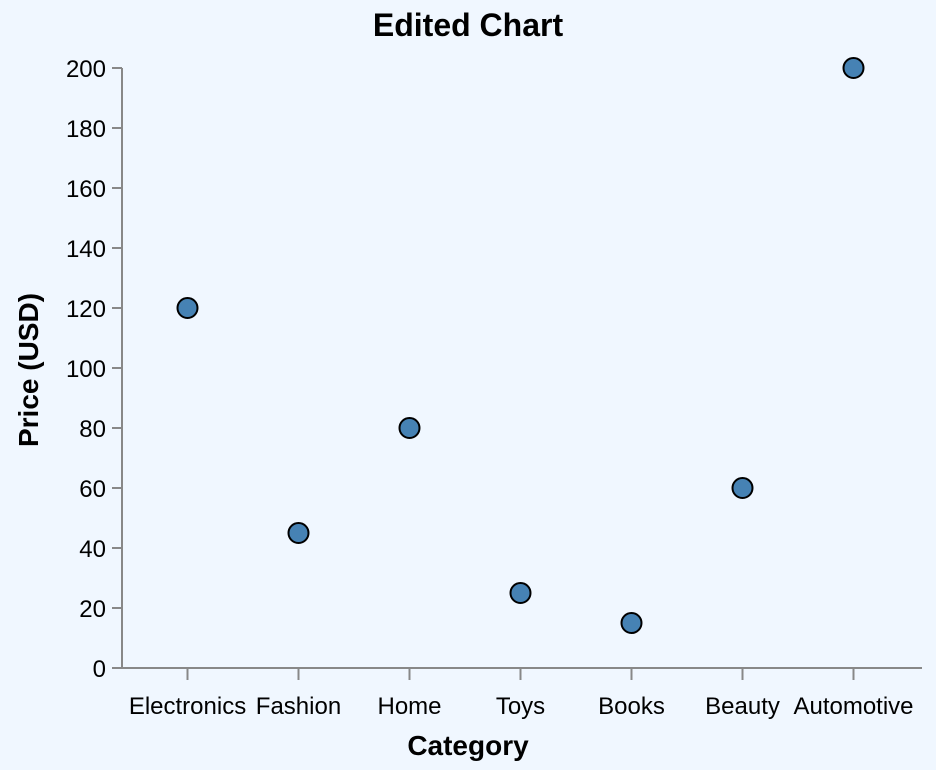 The width and height of the screenshot is (936, 770). Describe the element at coordinates (92, 489) in the screenshot. I see `y-tick-label: 60` at that location.